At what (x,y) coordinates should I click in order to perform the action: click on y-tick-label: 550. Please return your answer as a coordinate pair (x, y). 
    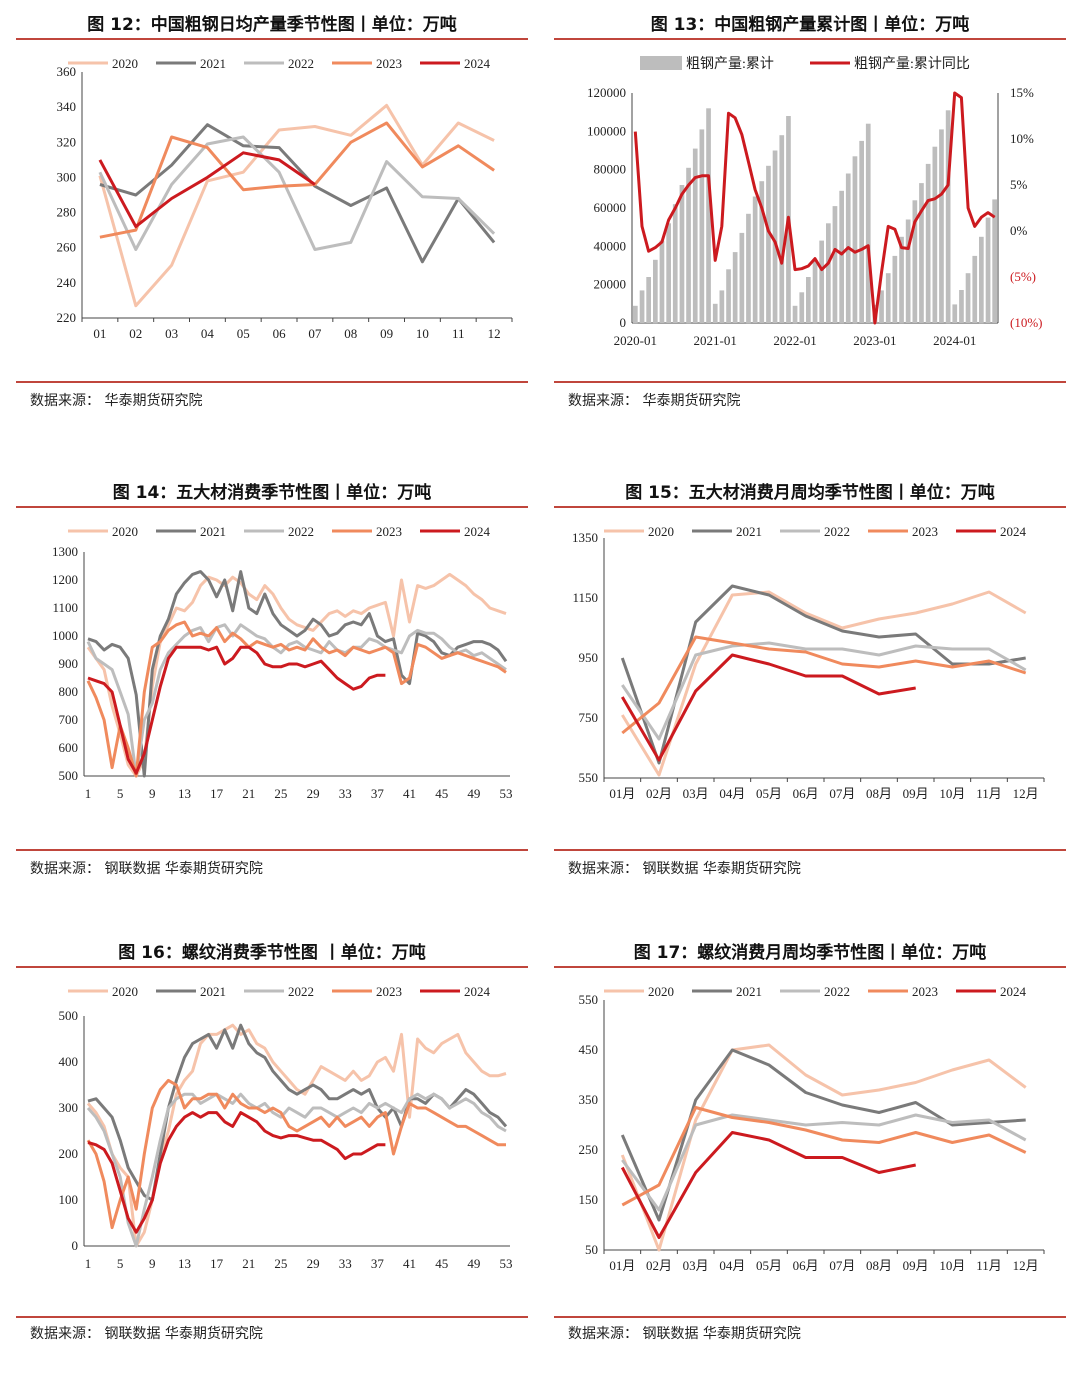
    Looking at the image, I should click on (589, 777).